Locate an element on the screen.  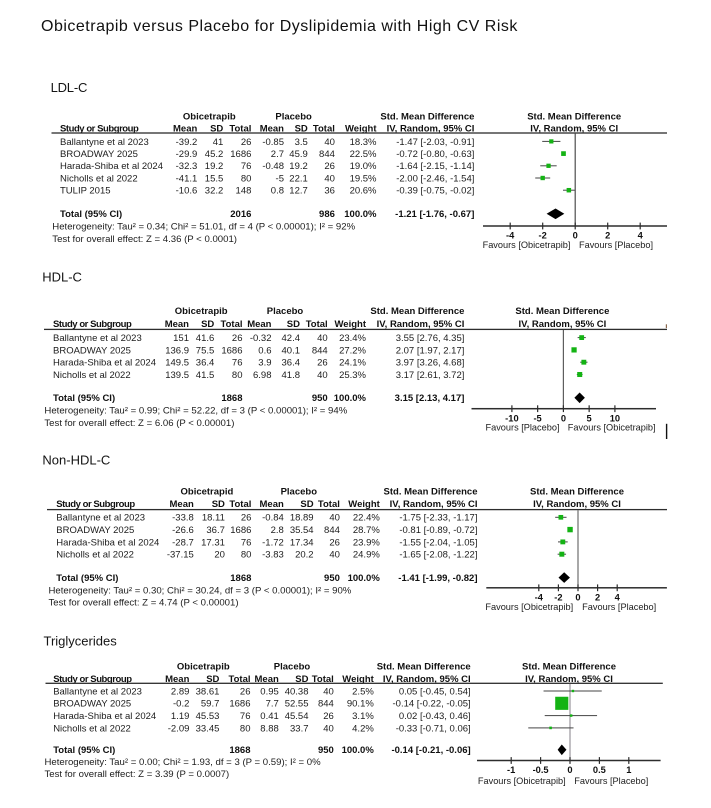
svg-text: -0.48 is located at coordinates (273, 166).